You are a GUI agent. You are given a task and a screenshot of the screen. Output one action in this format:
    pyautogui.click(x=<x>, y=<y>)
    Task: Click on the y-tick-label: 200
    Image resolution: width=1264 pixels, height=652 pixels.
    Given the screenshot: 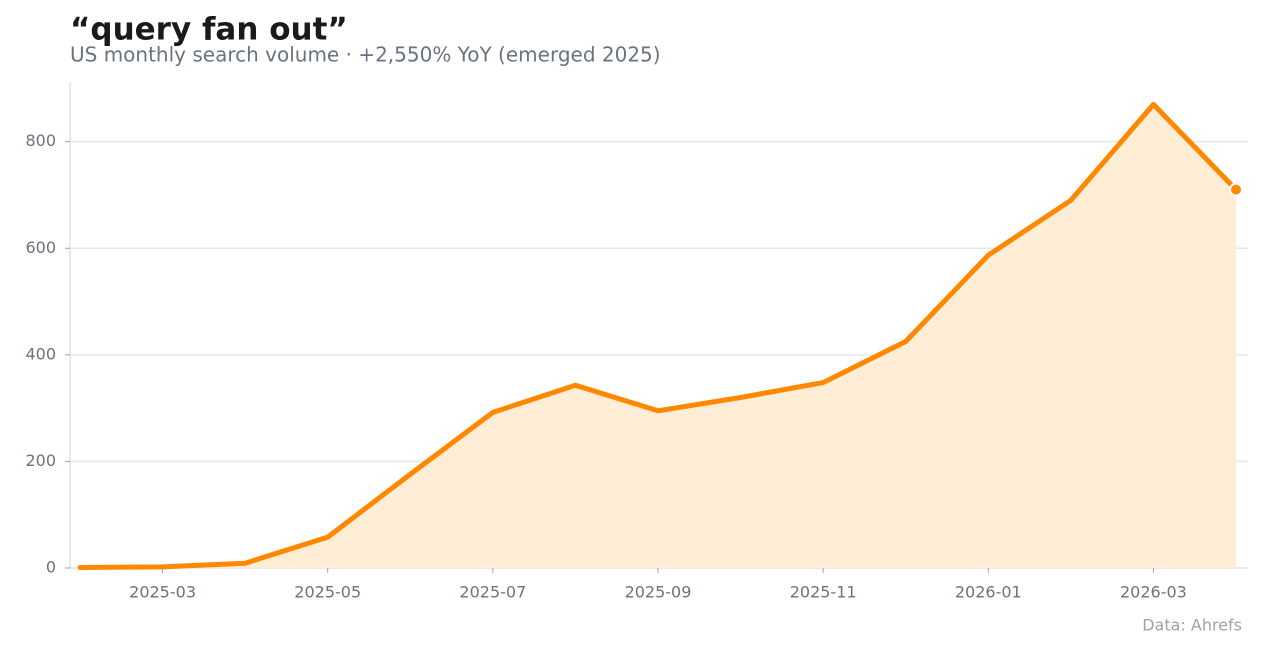 What is the action you would take?
    pyautogui.click(x=40, y=460)
    